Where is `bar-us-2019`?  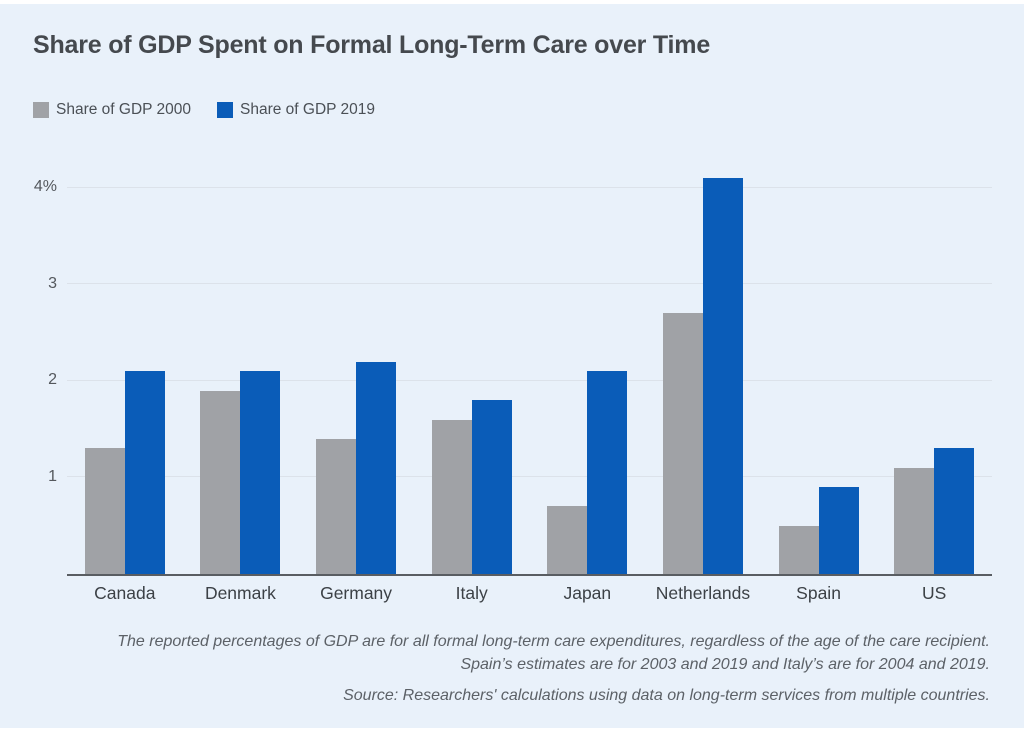
bar-us-2019 is located at coordinates (954, 511).